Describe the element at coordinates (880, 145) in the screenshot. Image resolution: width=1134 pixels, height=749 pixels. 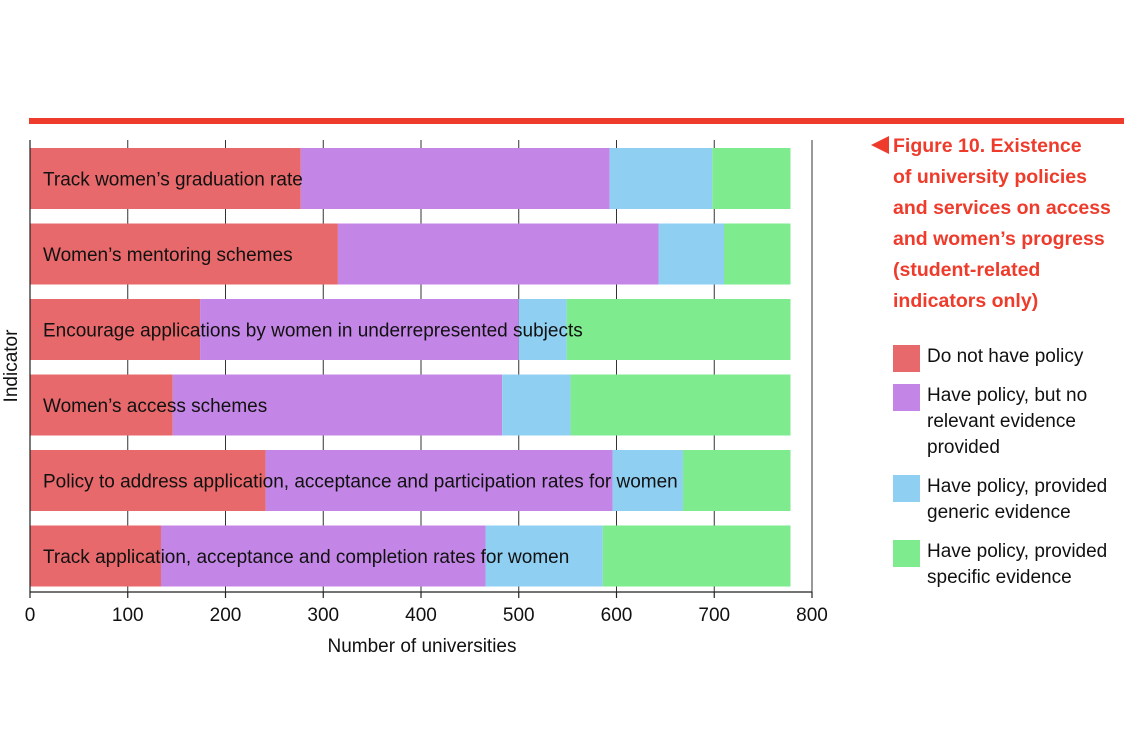
I see `caption-arrow-icon` at that location.